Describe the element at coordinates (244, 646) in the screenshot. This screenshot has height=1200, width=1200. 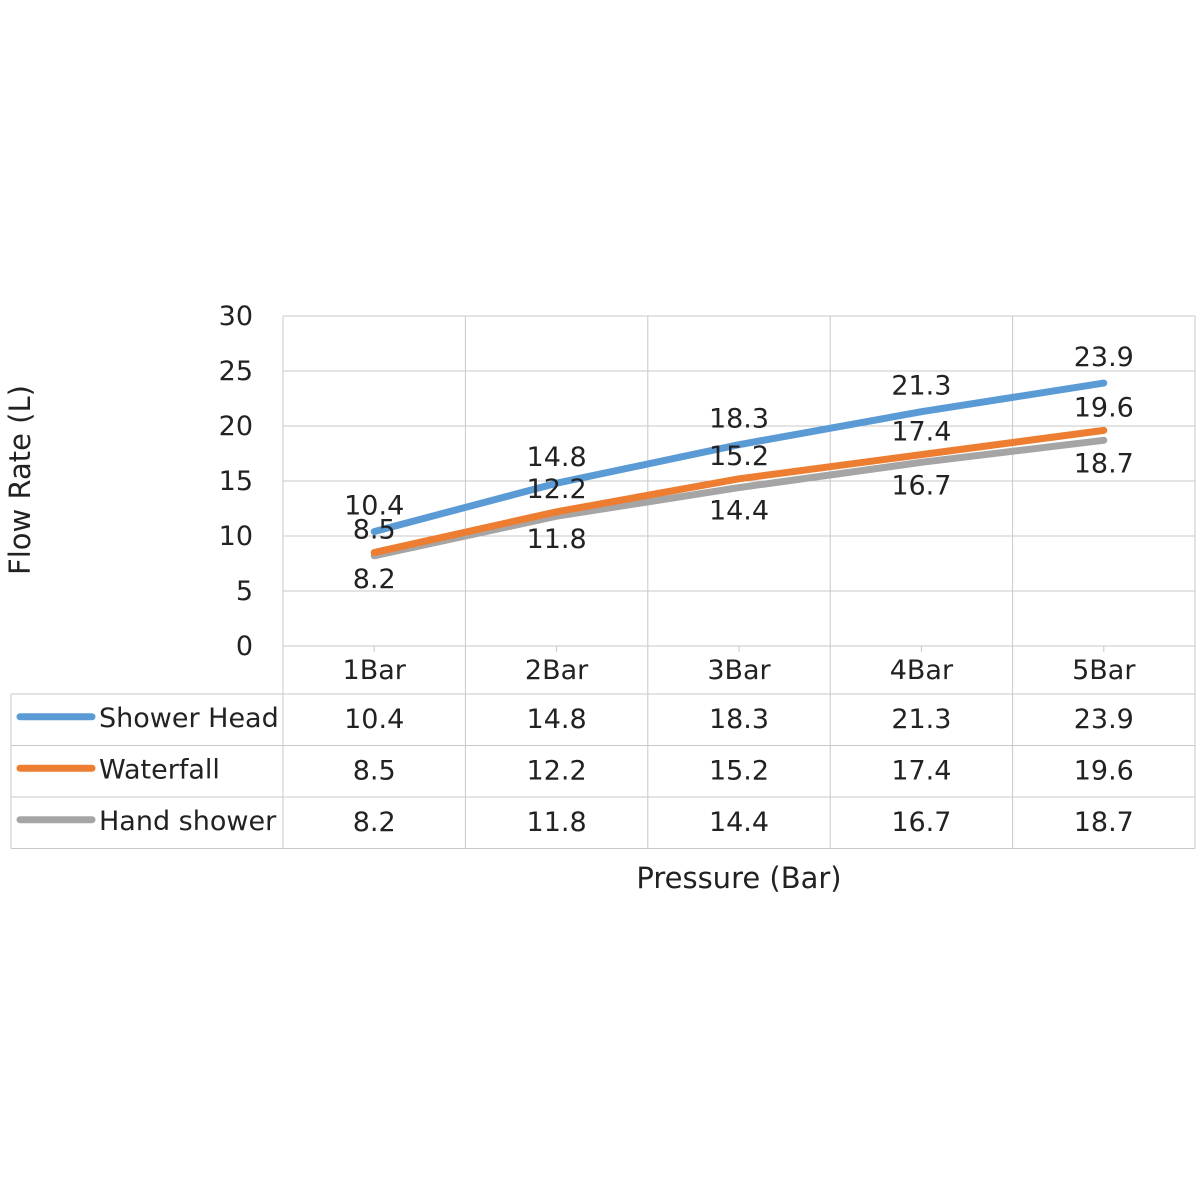
I see `y-tick-label: 0` at that location.